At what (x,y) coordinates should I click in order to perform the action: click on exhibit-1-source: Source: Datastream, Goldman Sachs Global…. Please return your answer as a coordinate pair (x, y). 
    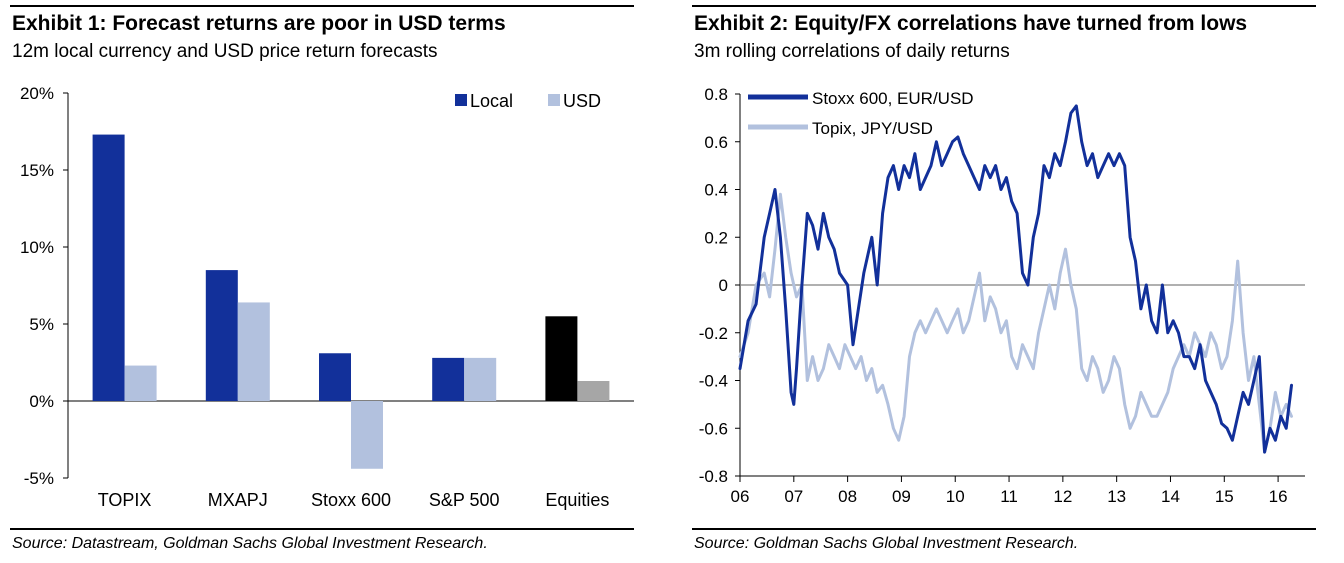
    Looking at the image, I should click on (250, 543).